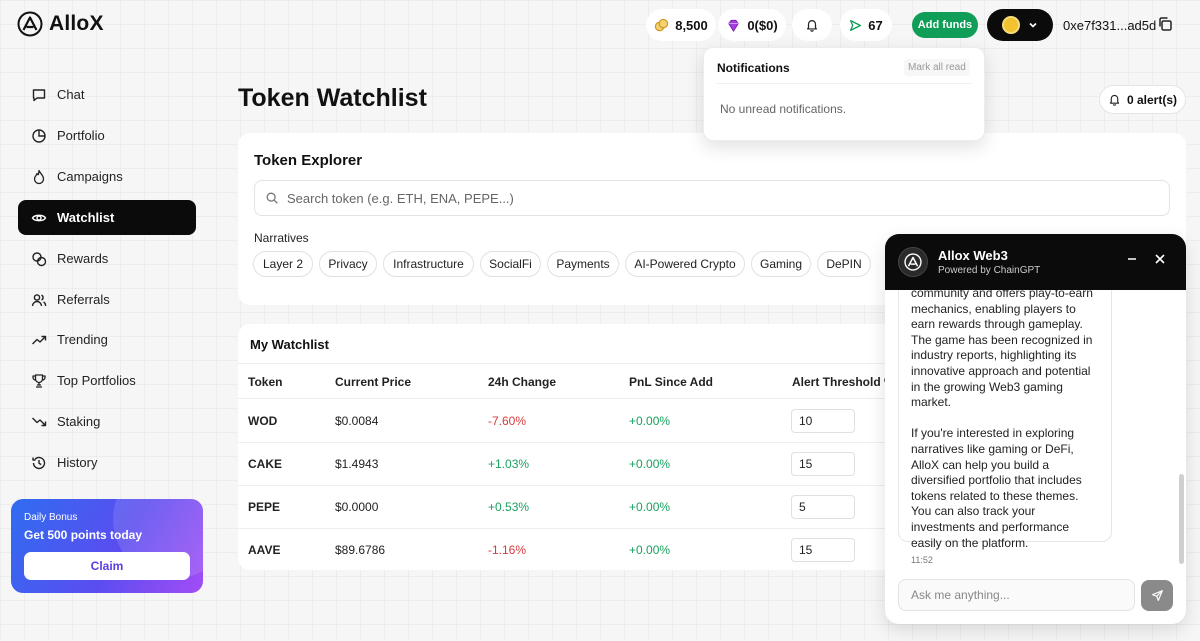  Describe the element at coordinates (281, 238) in the screenshot. I see `narratives-label: Narratives` at that location.